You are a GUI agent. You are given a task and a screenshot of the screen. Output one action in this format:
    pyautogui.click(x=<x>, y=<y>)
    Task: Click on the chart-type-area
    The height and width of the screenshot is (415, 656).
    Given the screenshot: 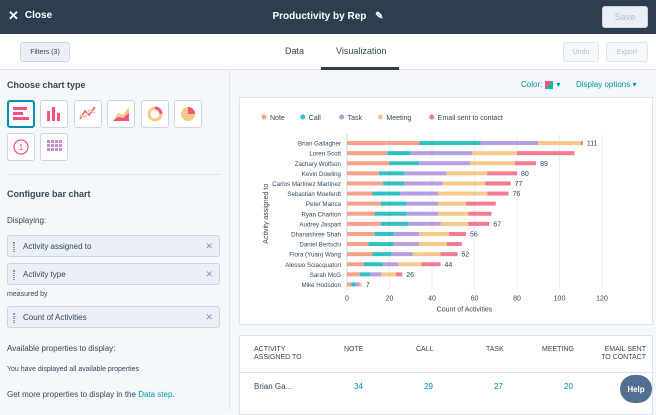 What is the action you would take?
    pyautogui.click(x=121, y=114)
    